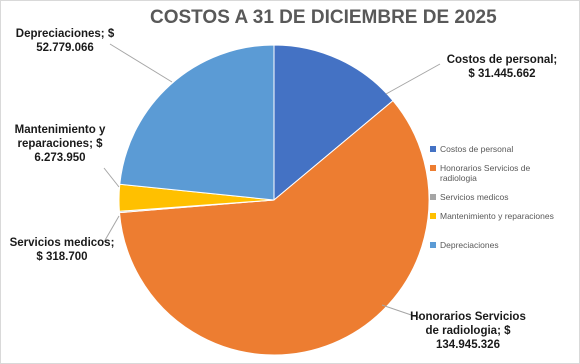 This screenshot has width=580, height=364. What do you see at coordinates (433, 168) in the screenshot?
I see `legend-swatch-honorarios` at bounding box center [433, 168].